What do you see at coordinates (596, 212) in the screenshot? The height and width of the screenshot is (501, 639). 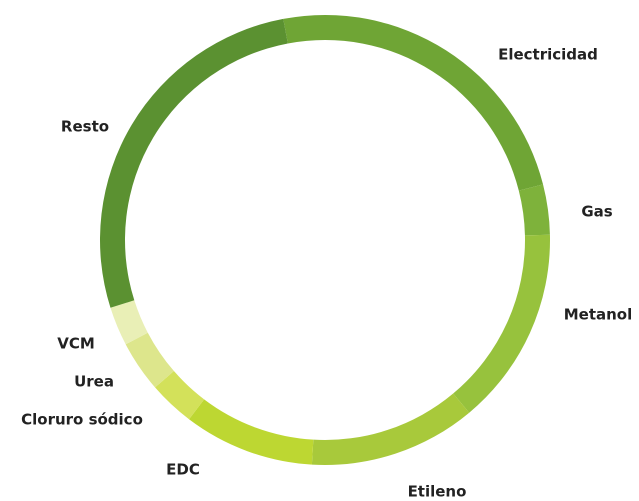 I see `segment-label: Gas` at bounding box center [596, 212].